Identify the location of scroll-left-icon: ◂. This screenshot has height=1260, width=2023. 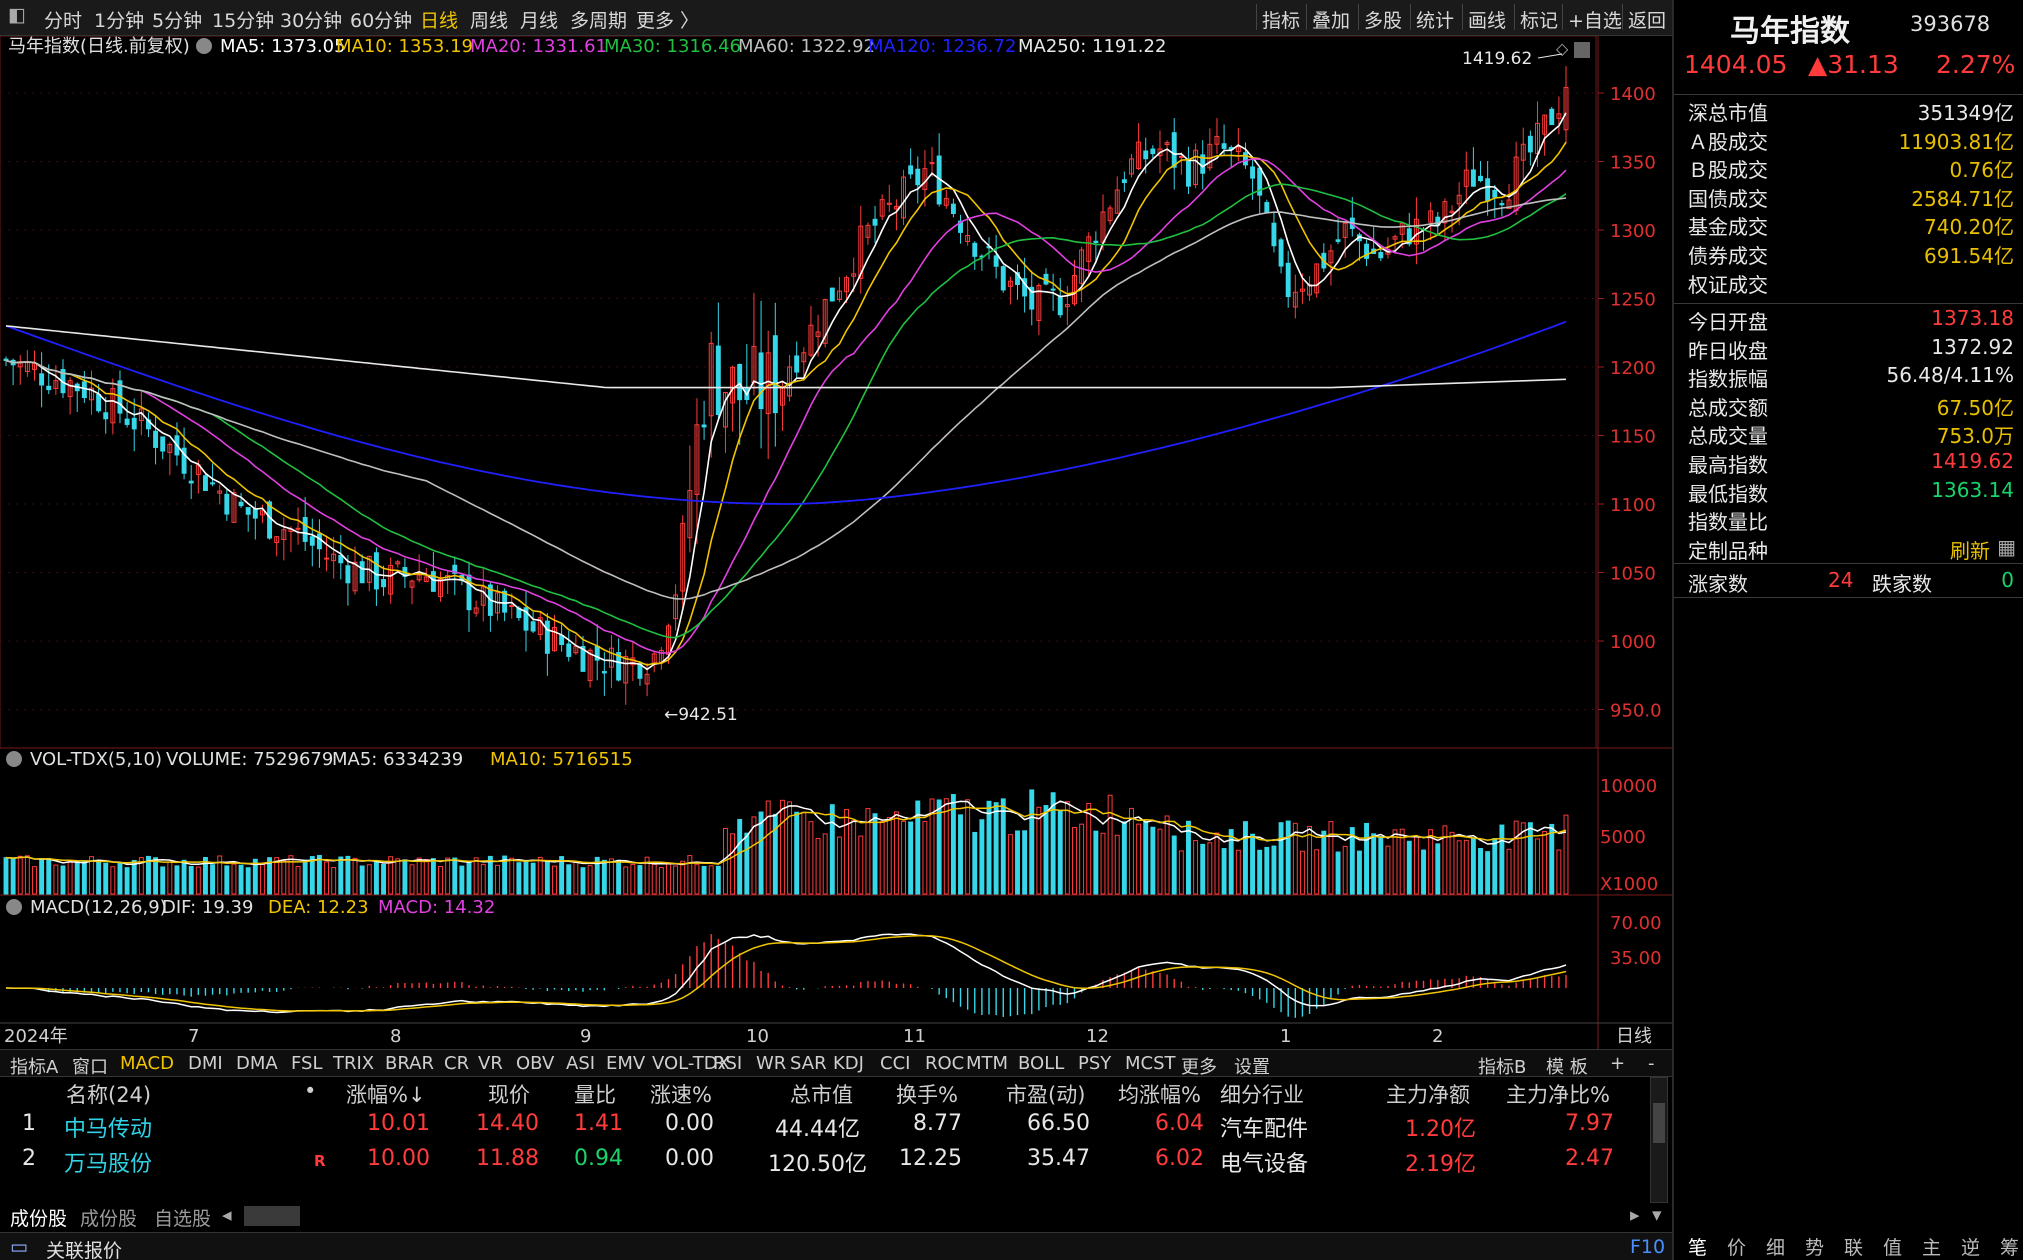
(227, 1215).